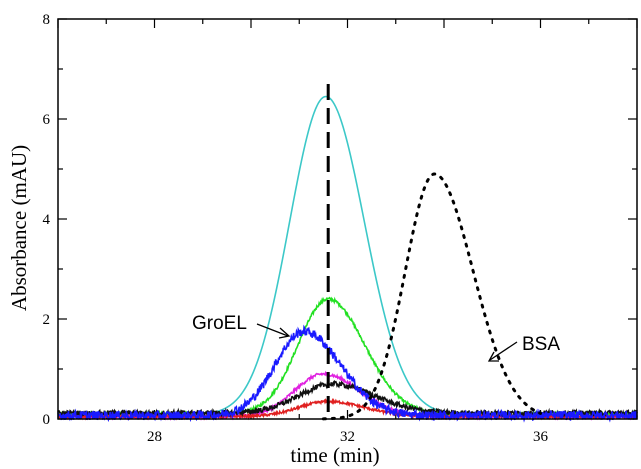 The width and height of the screenshot is (641, 469). Describe the element at coordinates (47, 320) in the screenshot. I see `y-tick-label: 2` at that location.